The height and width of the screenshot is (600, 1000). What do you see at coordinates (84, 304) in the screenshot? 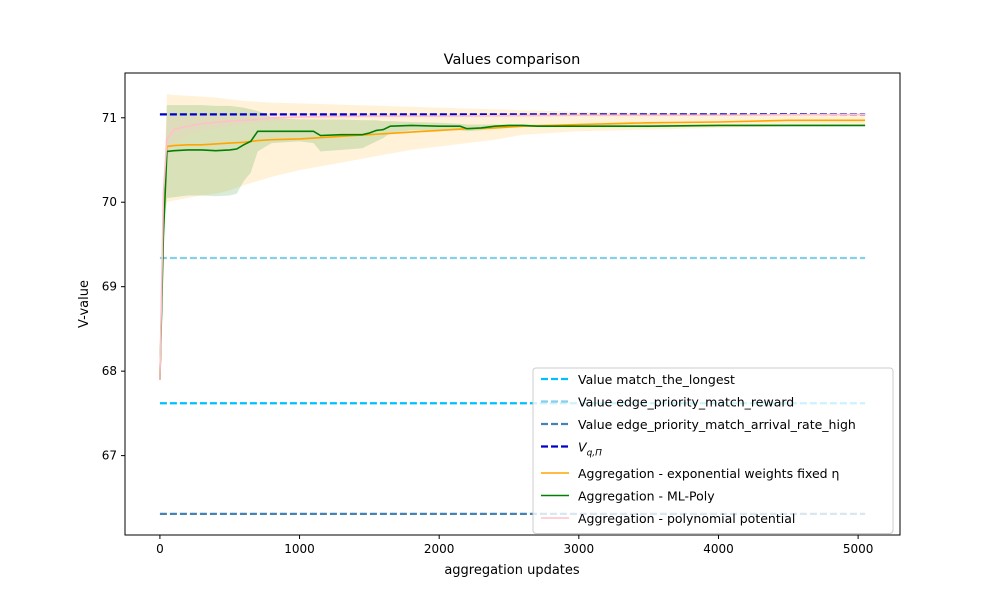
I see `y-axis-label: V-value` at bounding box center [84, 304].